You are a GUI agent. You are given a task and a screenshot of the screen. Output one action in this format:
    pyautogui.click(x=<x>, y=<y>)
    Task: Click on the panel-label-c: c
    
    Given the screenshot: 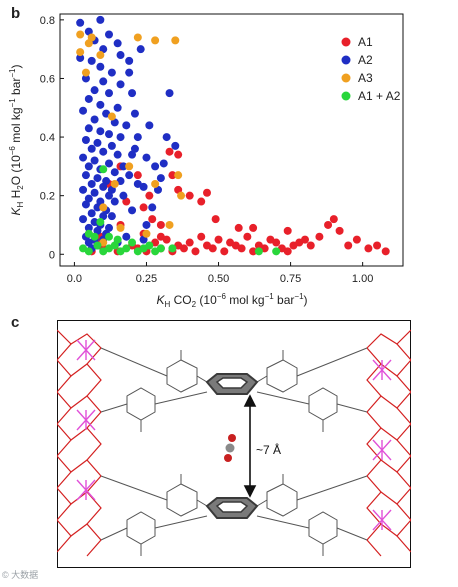 What is the action you would take?
    pyautogui.click(x=15, y=322)
    